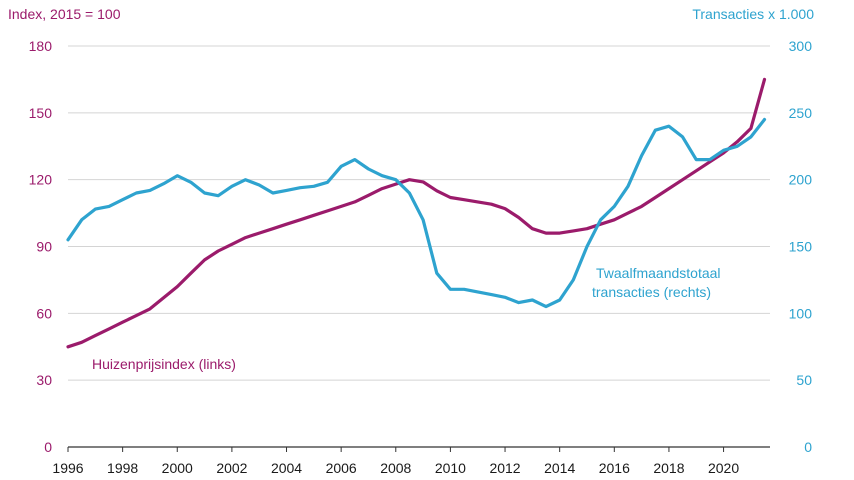 This screenshot has height=480, width=854. What do you see at coordinates (41, 180) in the screenshot?
I see `left-tick-label: 120` at bounding box center [41, 180].